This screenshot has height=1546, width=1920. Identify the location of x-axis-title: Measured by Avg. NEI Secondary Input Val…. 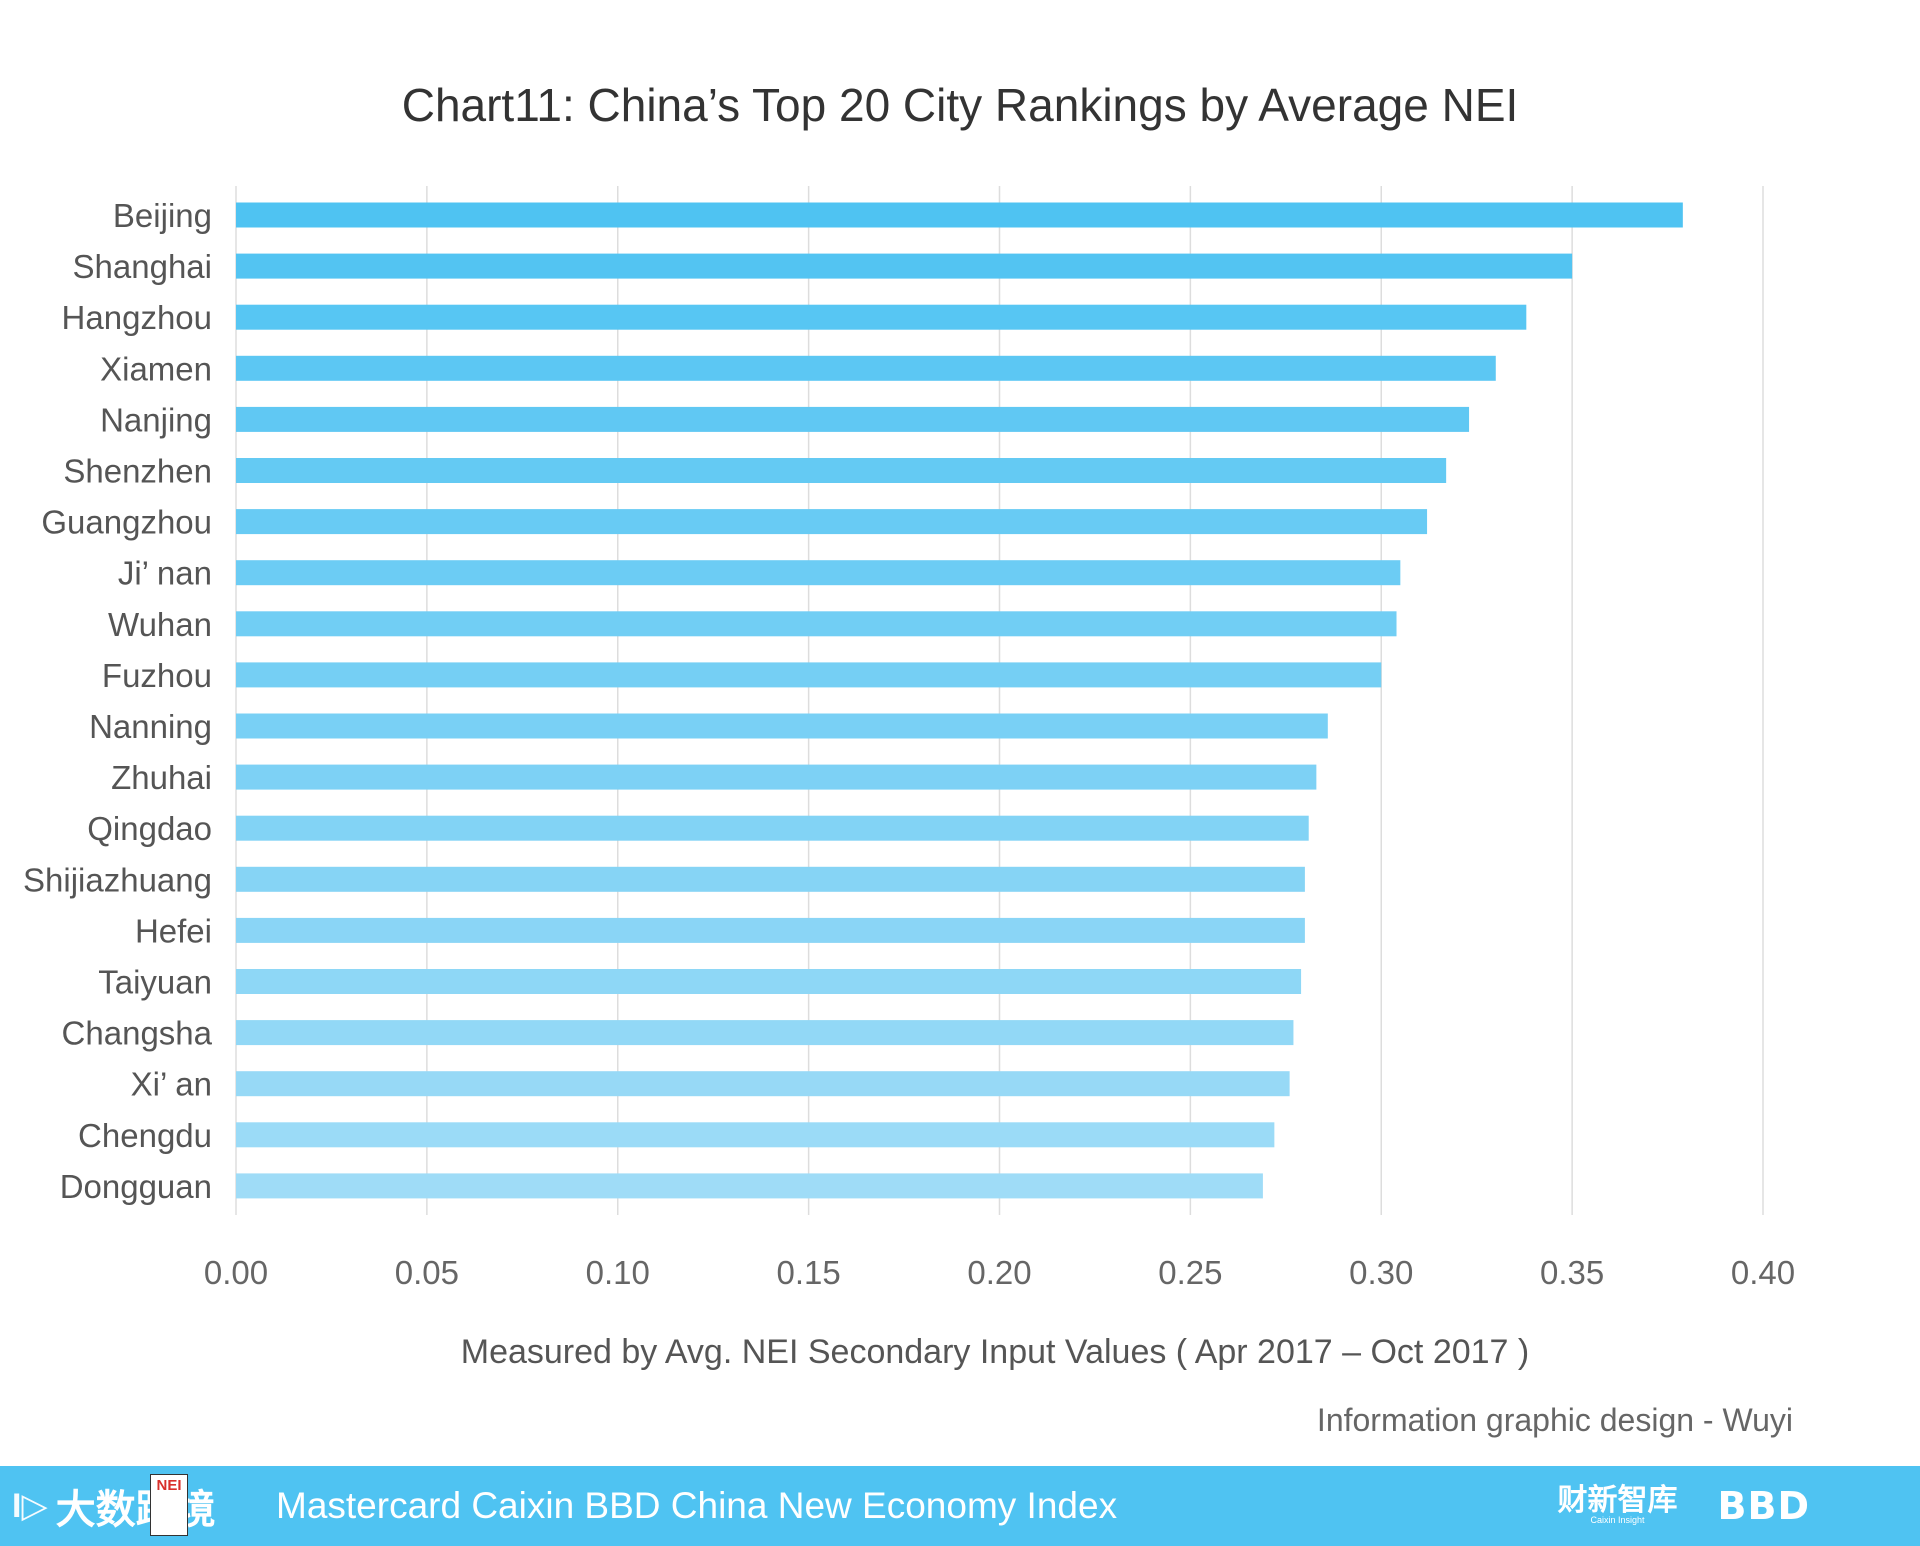
(995, 1352).